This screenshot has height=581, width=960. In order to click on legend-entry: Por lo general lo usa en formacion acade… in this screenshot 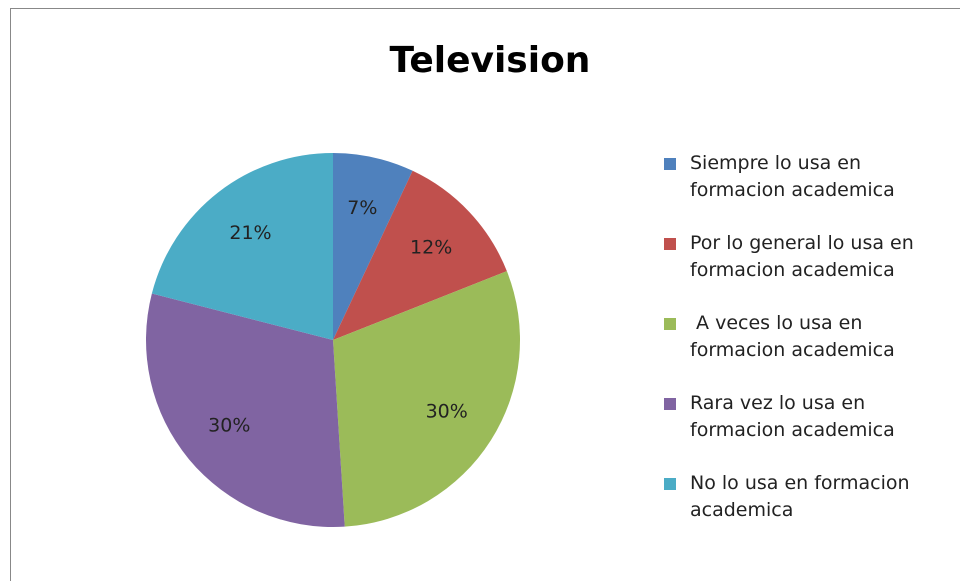, I will do `click(809, 257)`.